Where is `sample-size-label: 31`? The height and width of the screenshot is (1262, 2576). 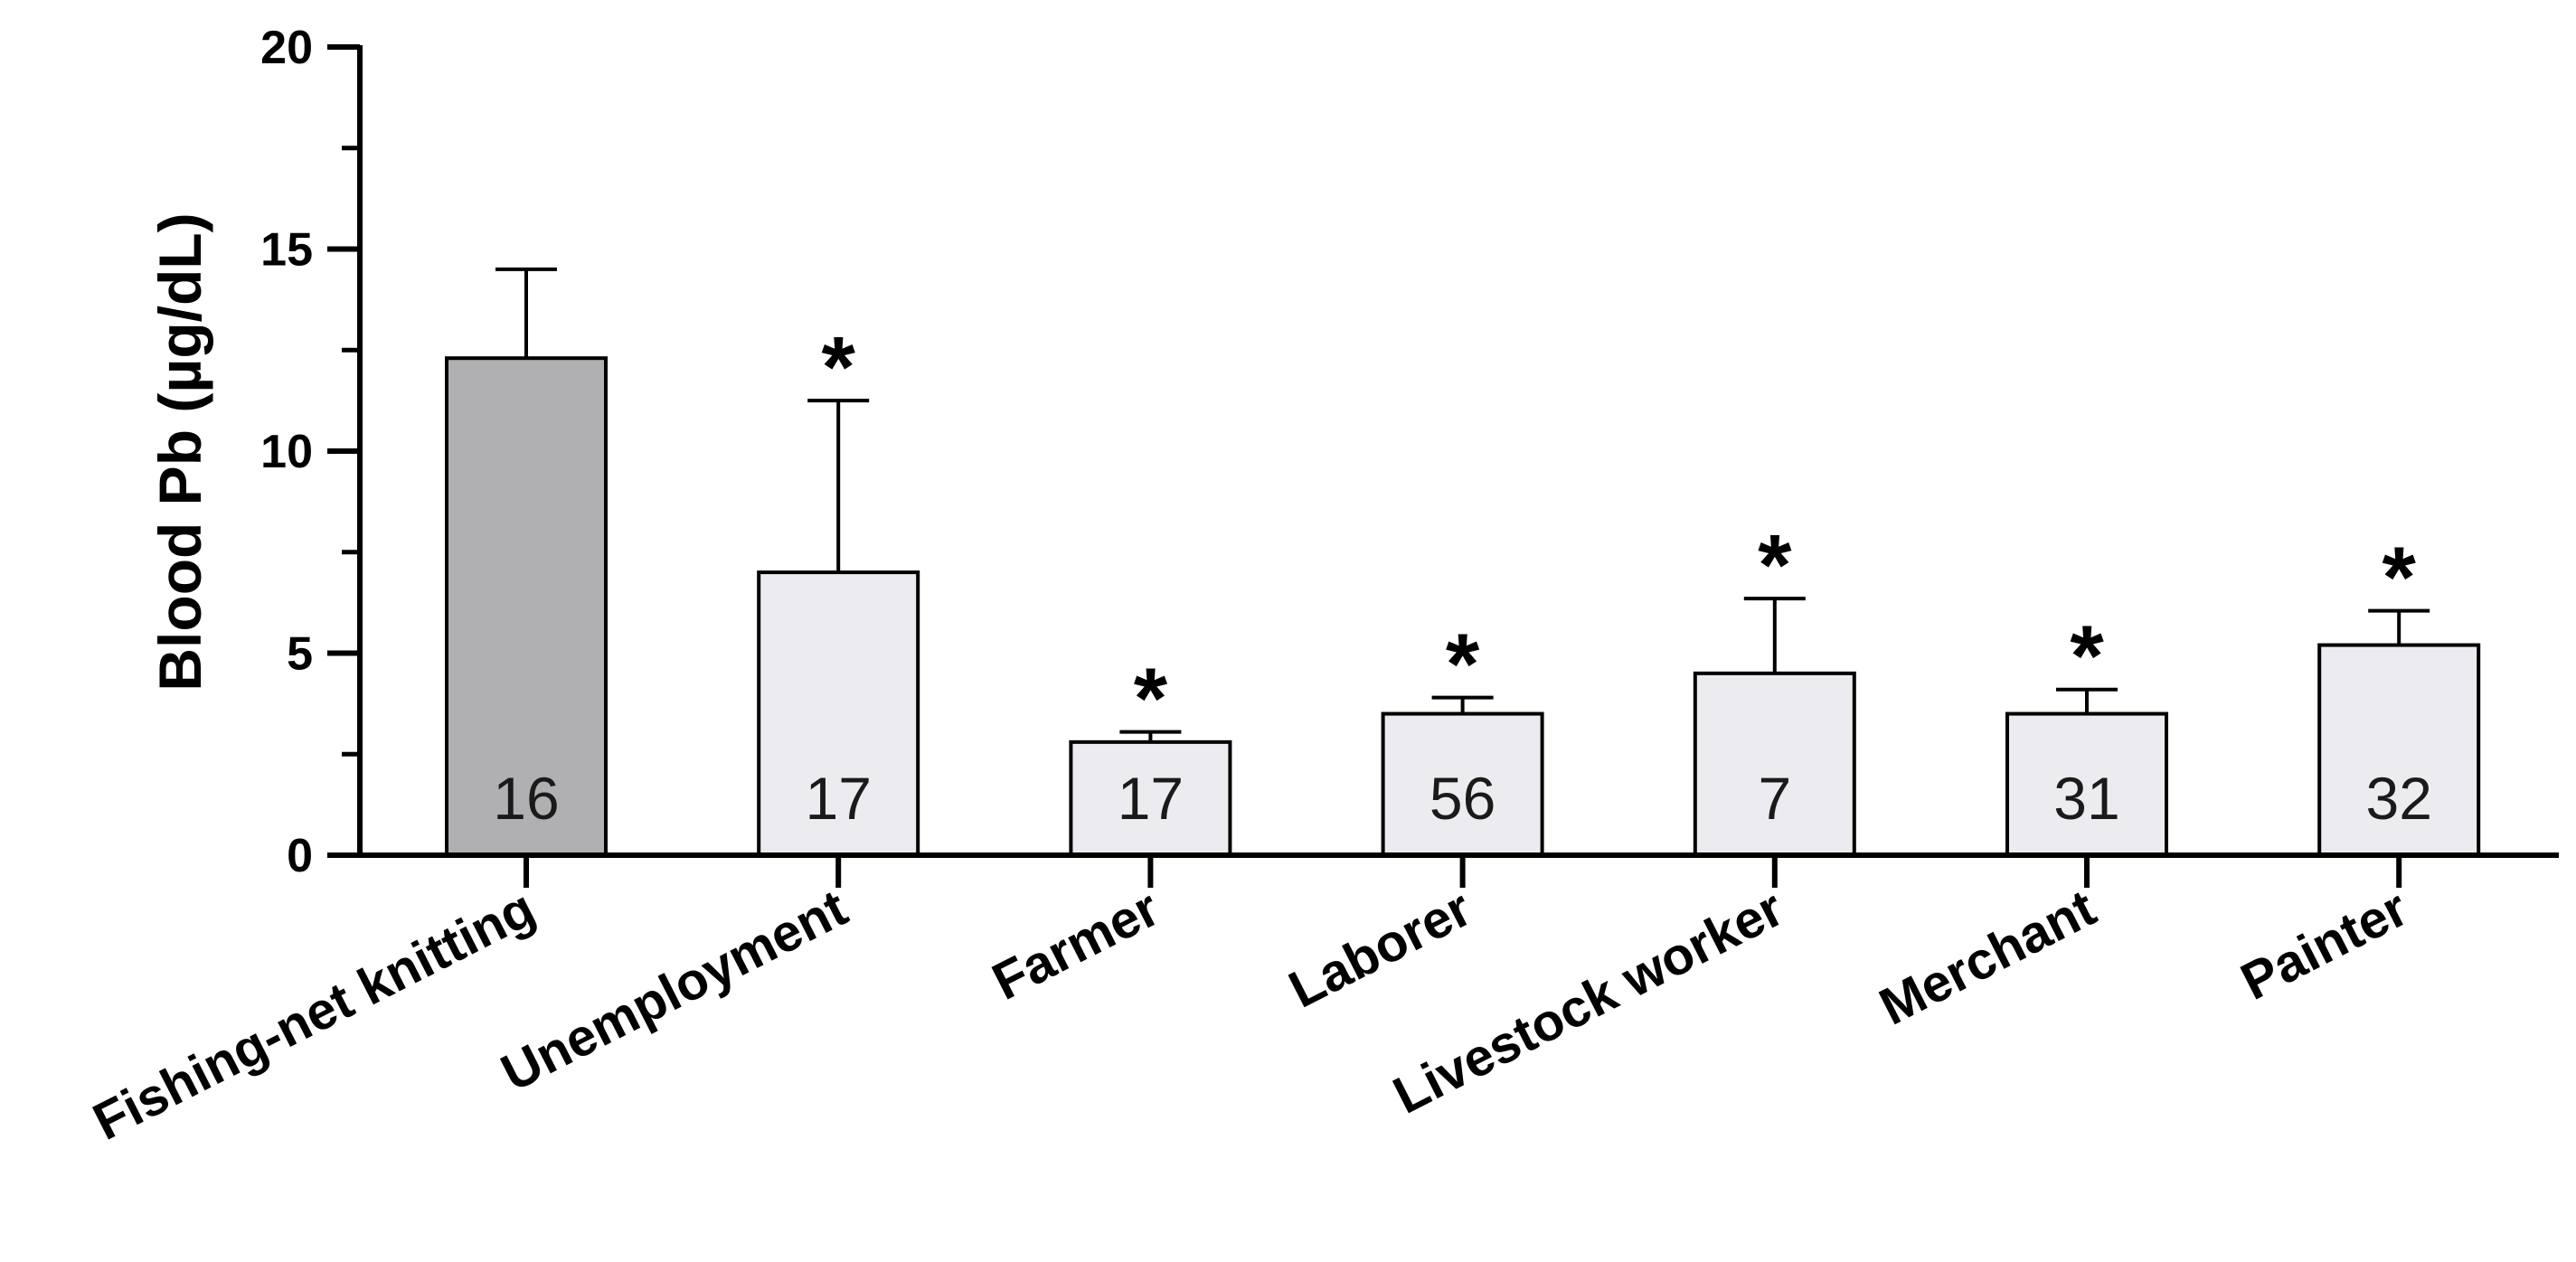
sample-size-label: 31 is located at coordinates (2086, 799).